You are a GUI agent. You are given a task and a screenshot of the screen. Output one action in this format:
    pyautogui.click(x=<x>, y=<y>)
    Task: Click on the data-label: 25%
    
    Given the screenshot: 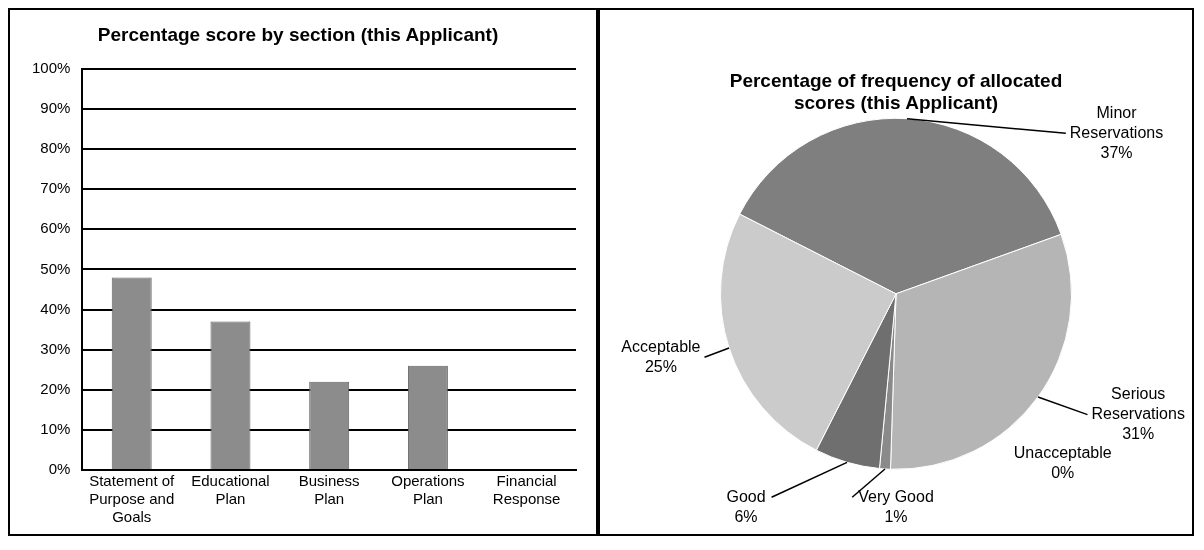 What is the action you would take?
    pyautogui.click(x=660, y=366)
    